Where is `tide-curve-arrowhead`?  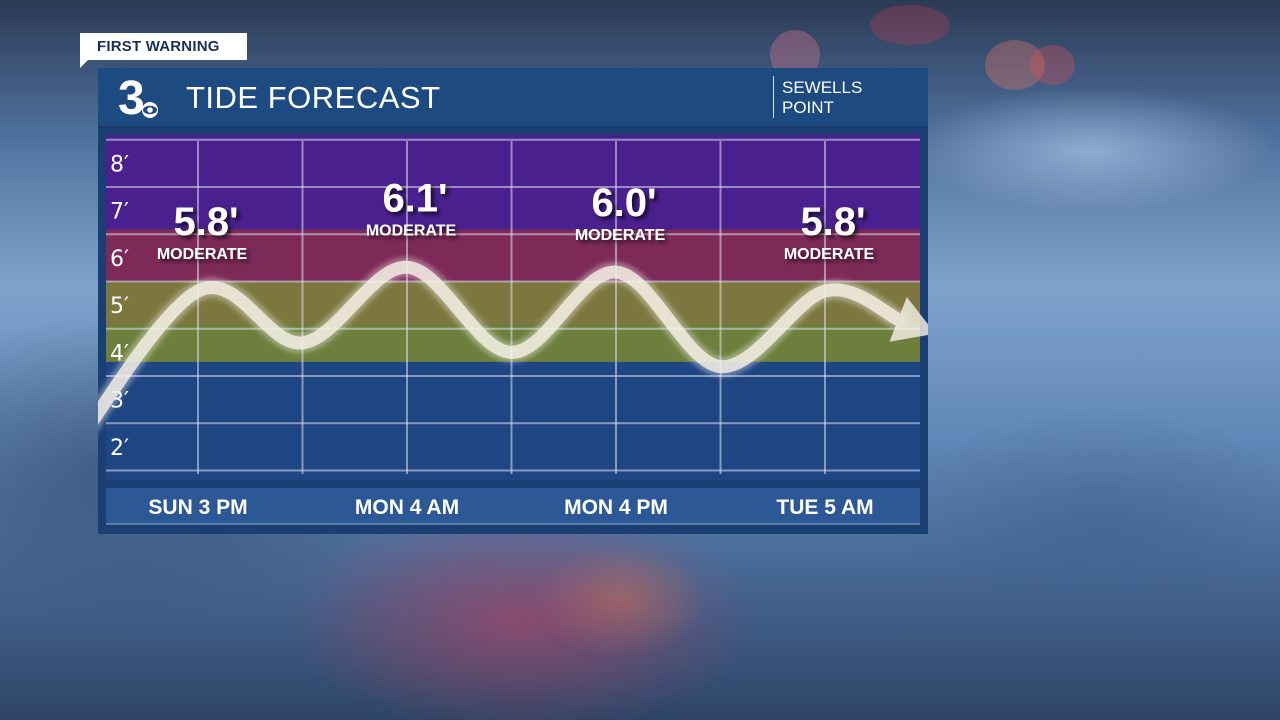
tide-curve-arrowhead is located at coordinates (908, 319).